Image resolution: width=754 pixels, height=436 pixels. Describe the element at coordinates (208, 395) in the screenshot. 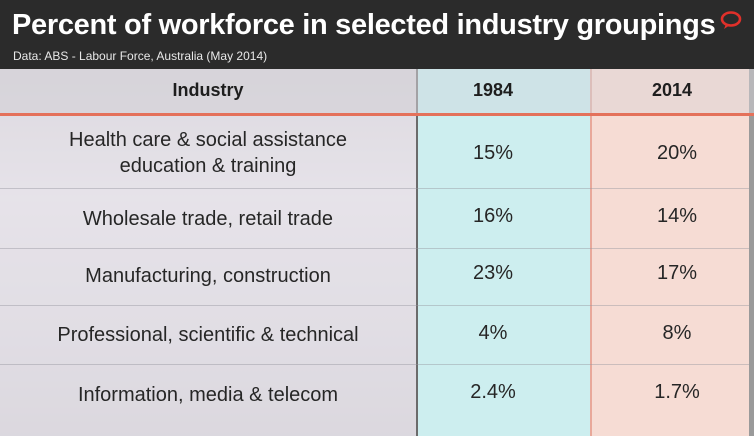

I see `industry-cell: Information, media & telecom` at that location.